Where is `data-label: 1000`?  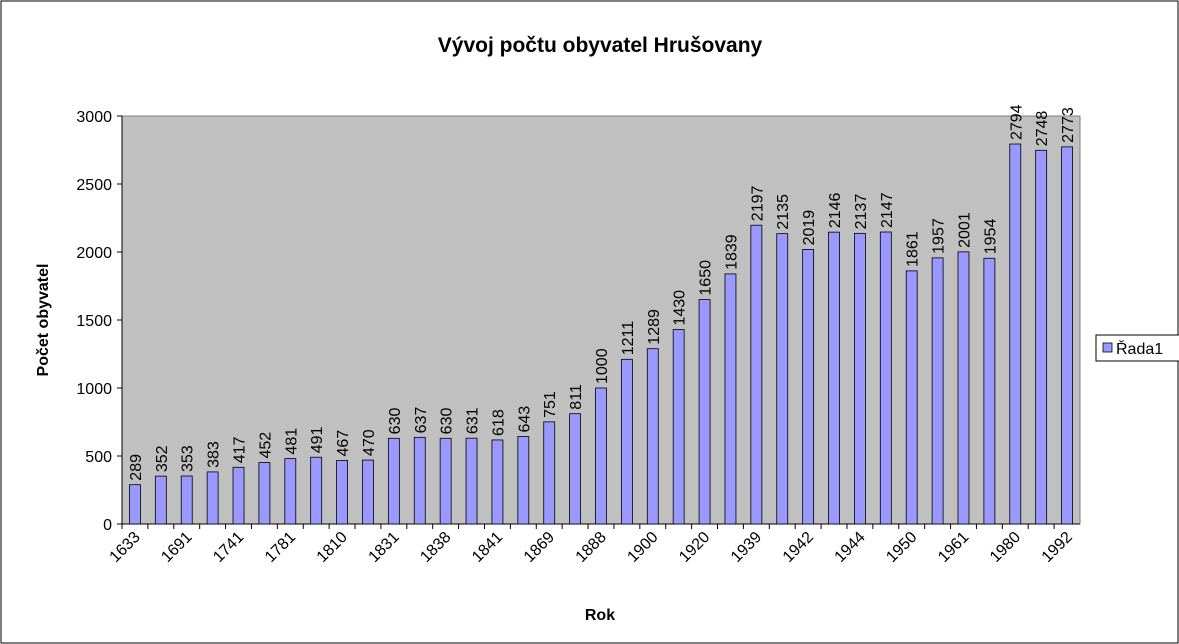
data-label: 1000 is located at coordinates (602, 366).